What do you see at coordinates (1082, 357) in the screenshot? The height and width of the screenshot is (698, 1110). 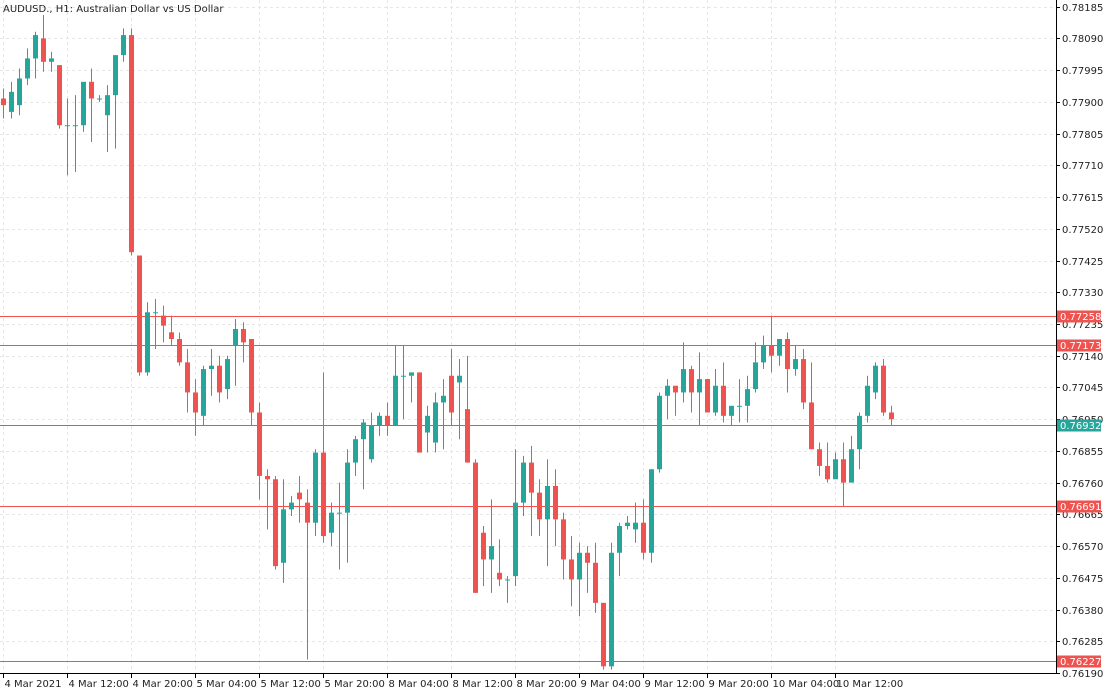 I see `y-tick-label: 0.77140` at bounding box center [1082, 357].